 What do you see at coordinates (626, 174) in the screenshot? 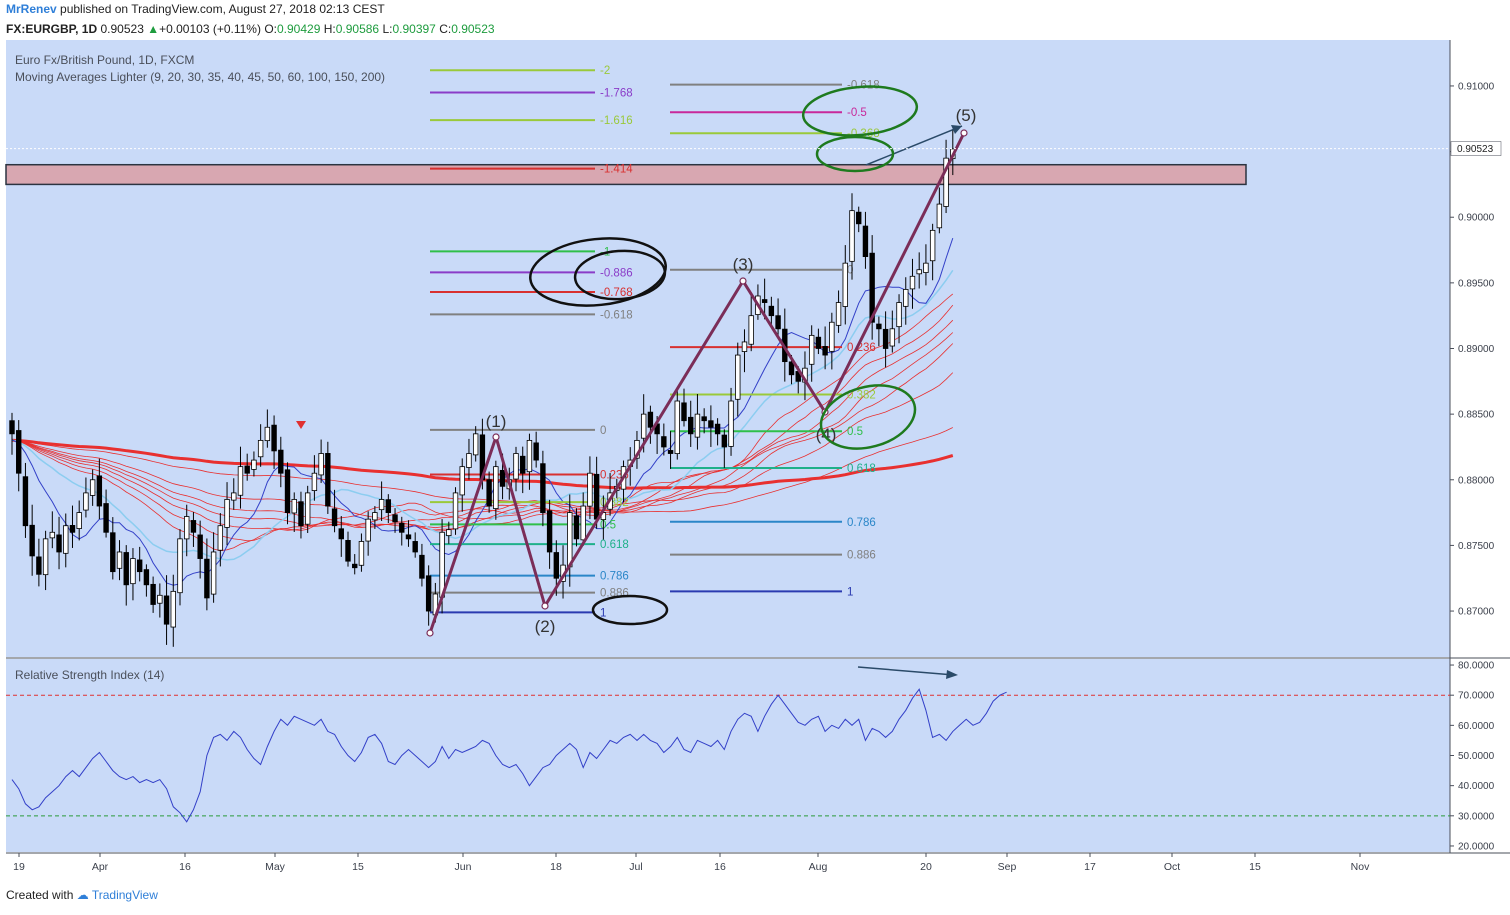
I see `resistance-zone` at bounding box center [626, 174].